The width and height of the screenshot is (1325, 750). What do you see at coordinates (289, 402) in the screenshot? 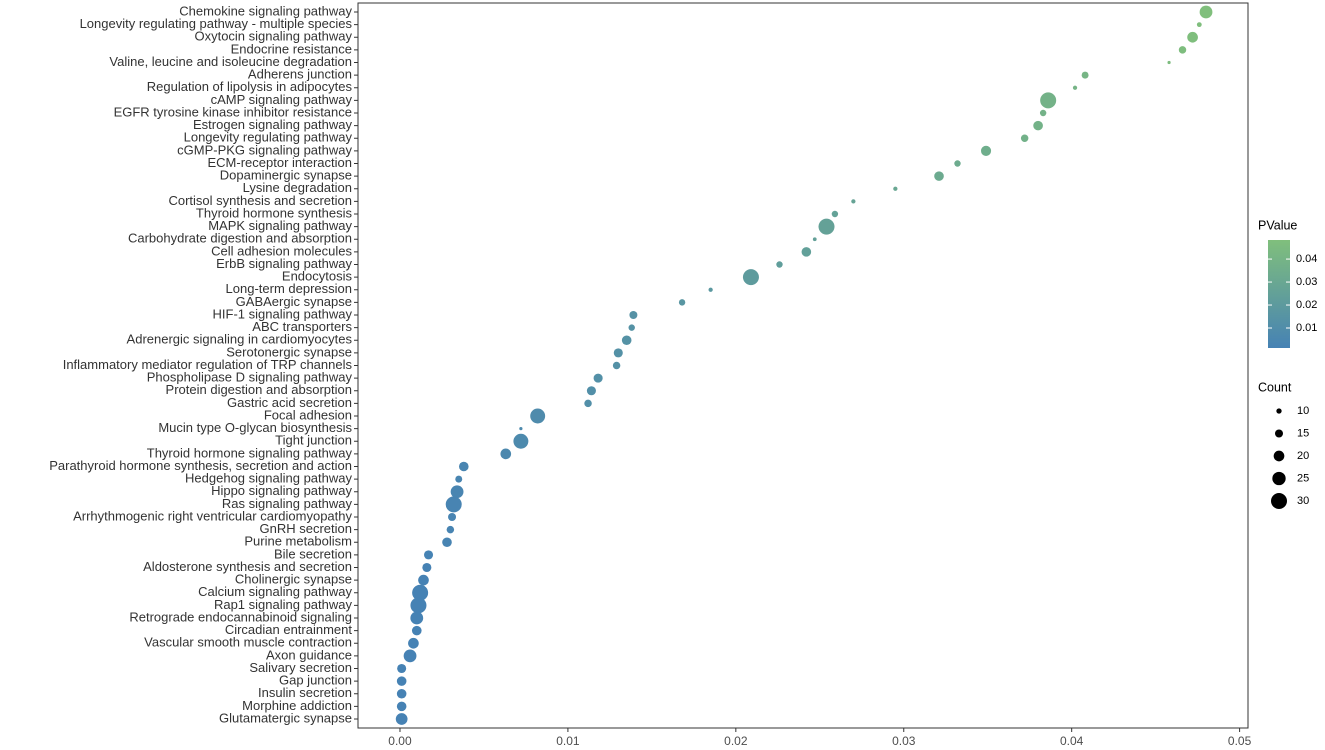
I see `y-tick-label: Gastric acid secretion` at bounding box center [289, 402].